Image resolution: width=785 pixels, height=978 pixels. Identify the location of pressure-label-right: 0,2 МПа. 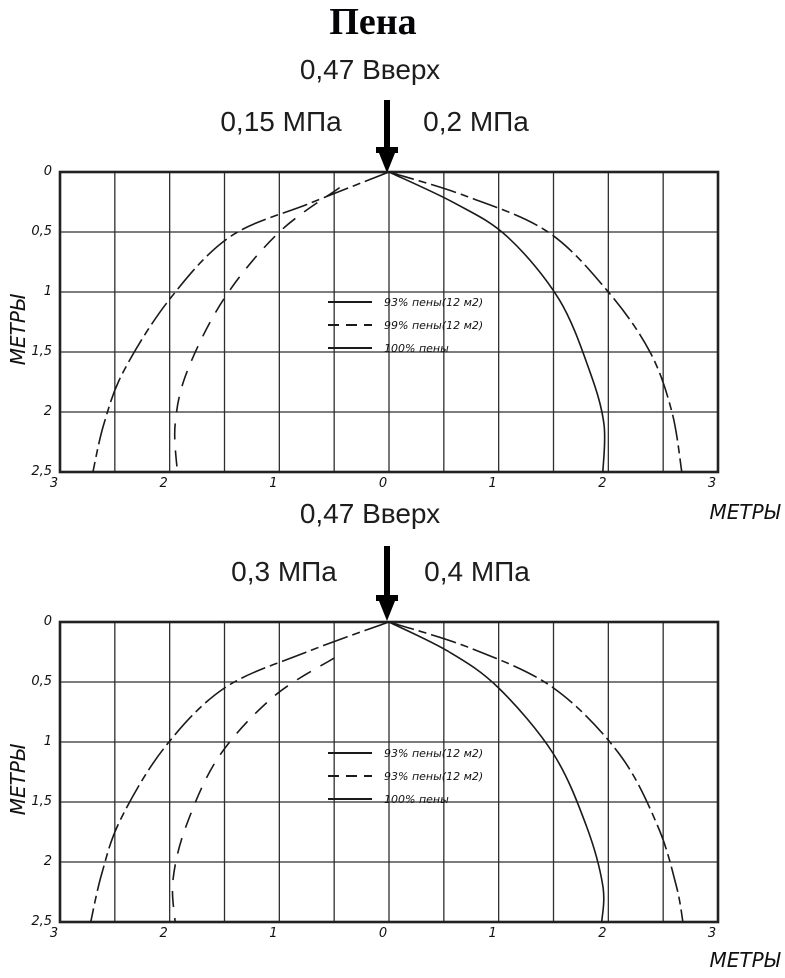
(476, 121).